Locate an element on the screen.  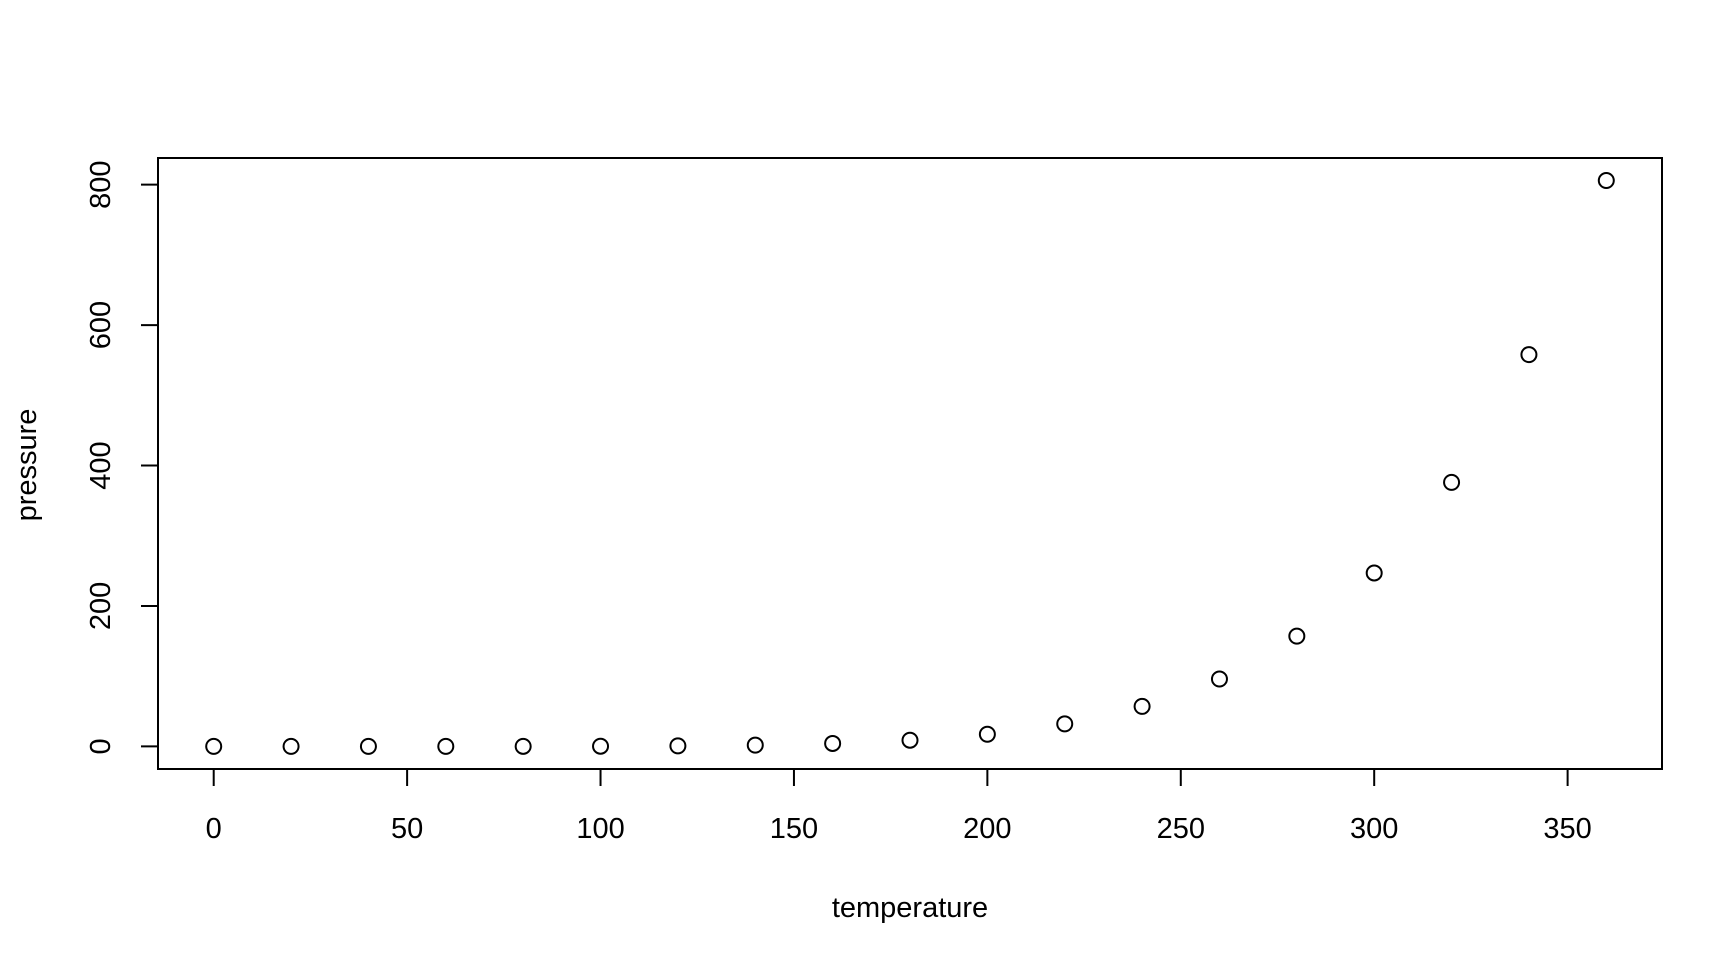
x-tick-label: 300 is located at coordinates (1374, 829).